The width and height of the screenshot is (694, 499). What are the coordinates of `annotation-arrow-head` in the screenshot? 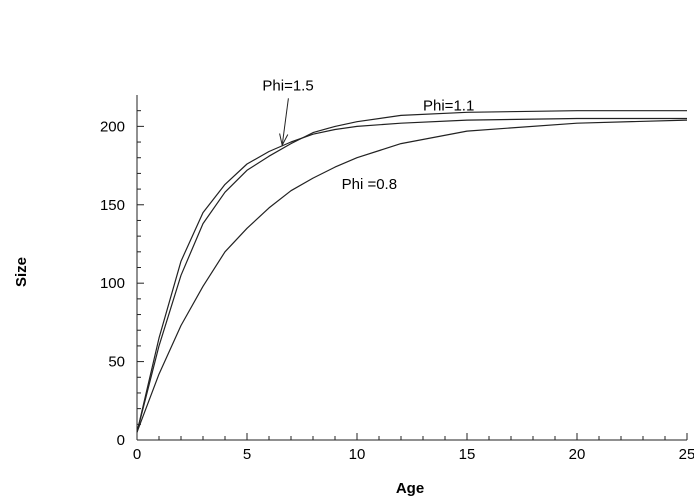 It's located at (284, 140).